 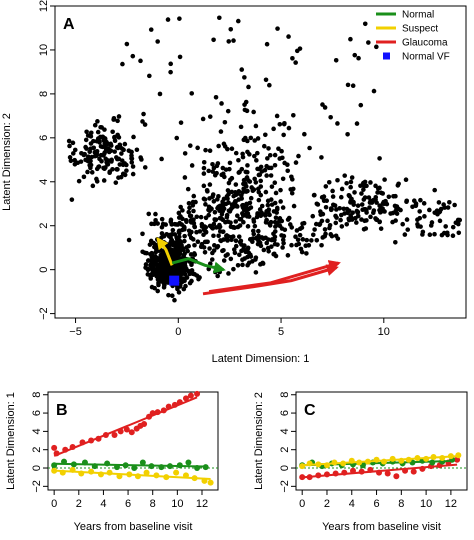 I want to click on series-suspect, so click(x=132, y=476).